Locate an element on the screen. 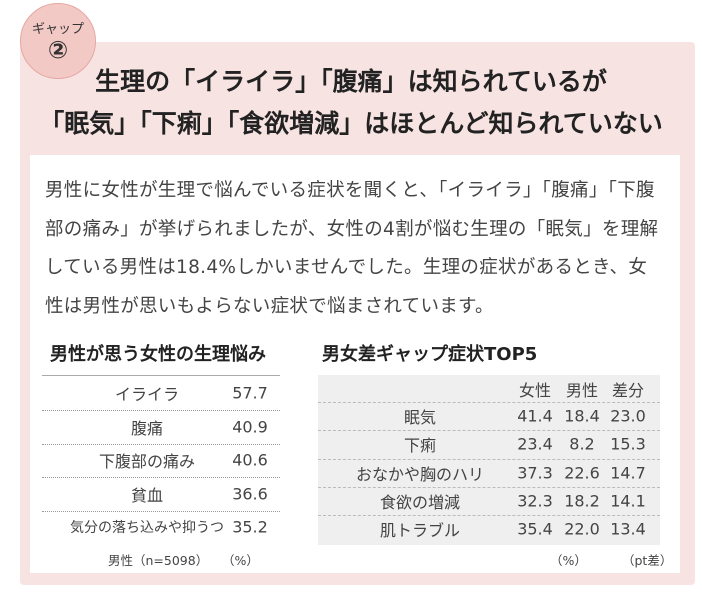  row-value: 22.0 is located at coordinates (582, 529).